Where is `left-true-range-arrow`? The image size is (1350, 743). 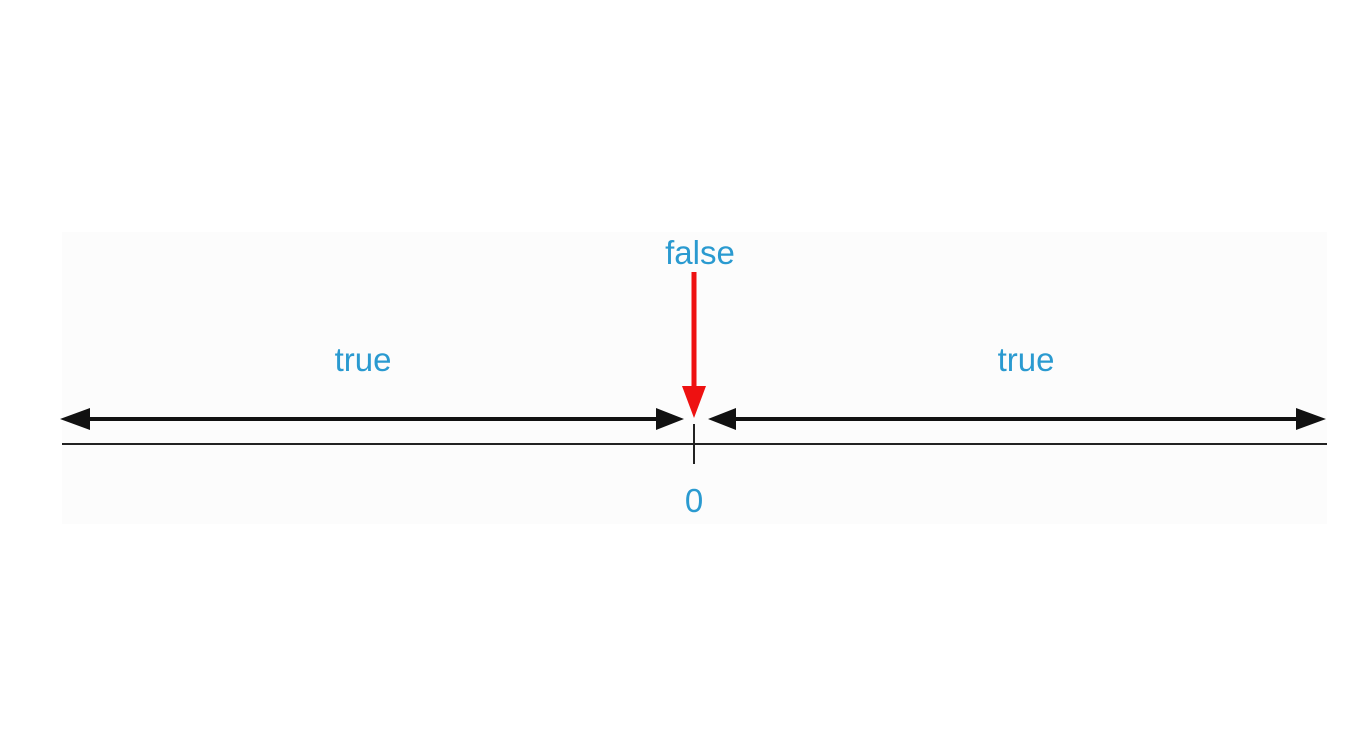
left-true-range-arrow is located at coordinates (372, 419).